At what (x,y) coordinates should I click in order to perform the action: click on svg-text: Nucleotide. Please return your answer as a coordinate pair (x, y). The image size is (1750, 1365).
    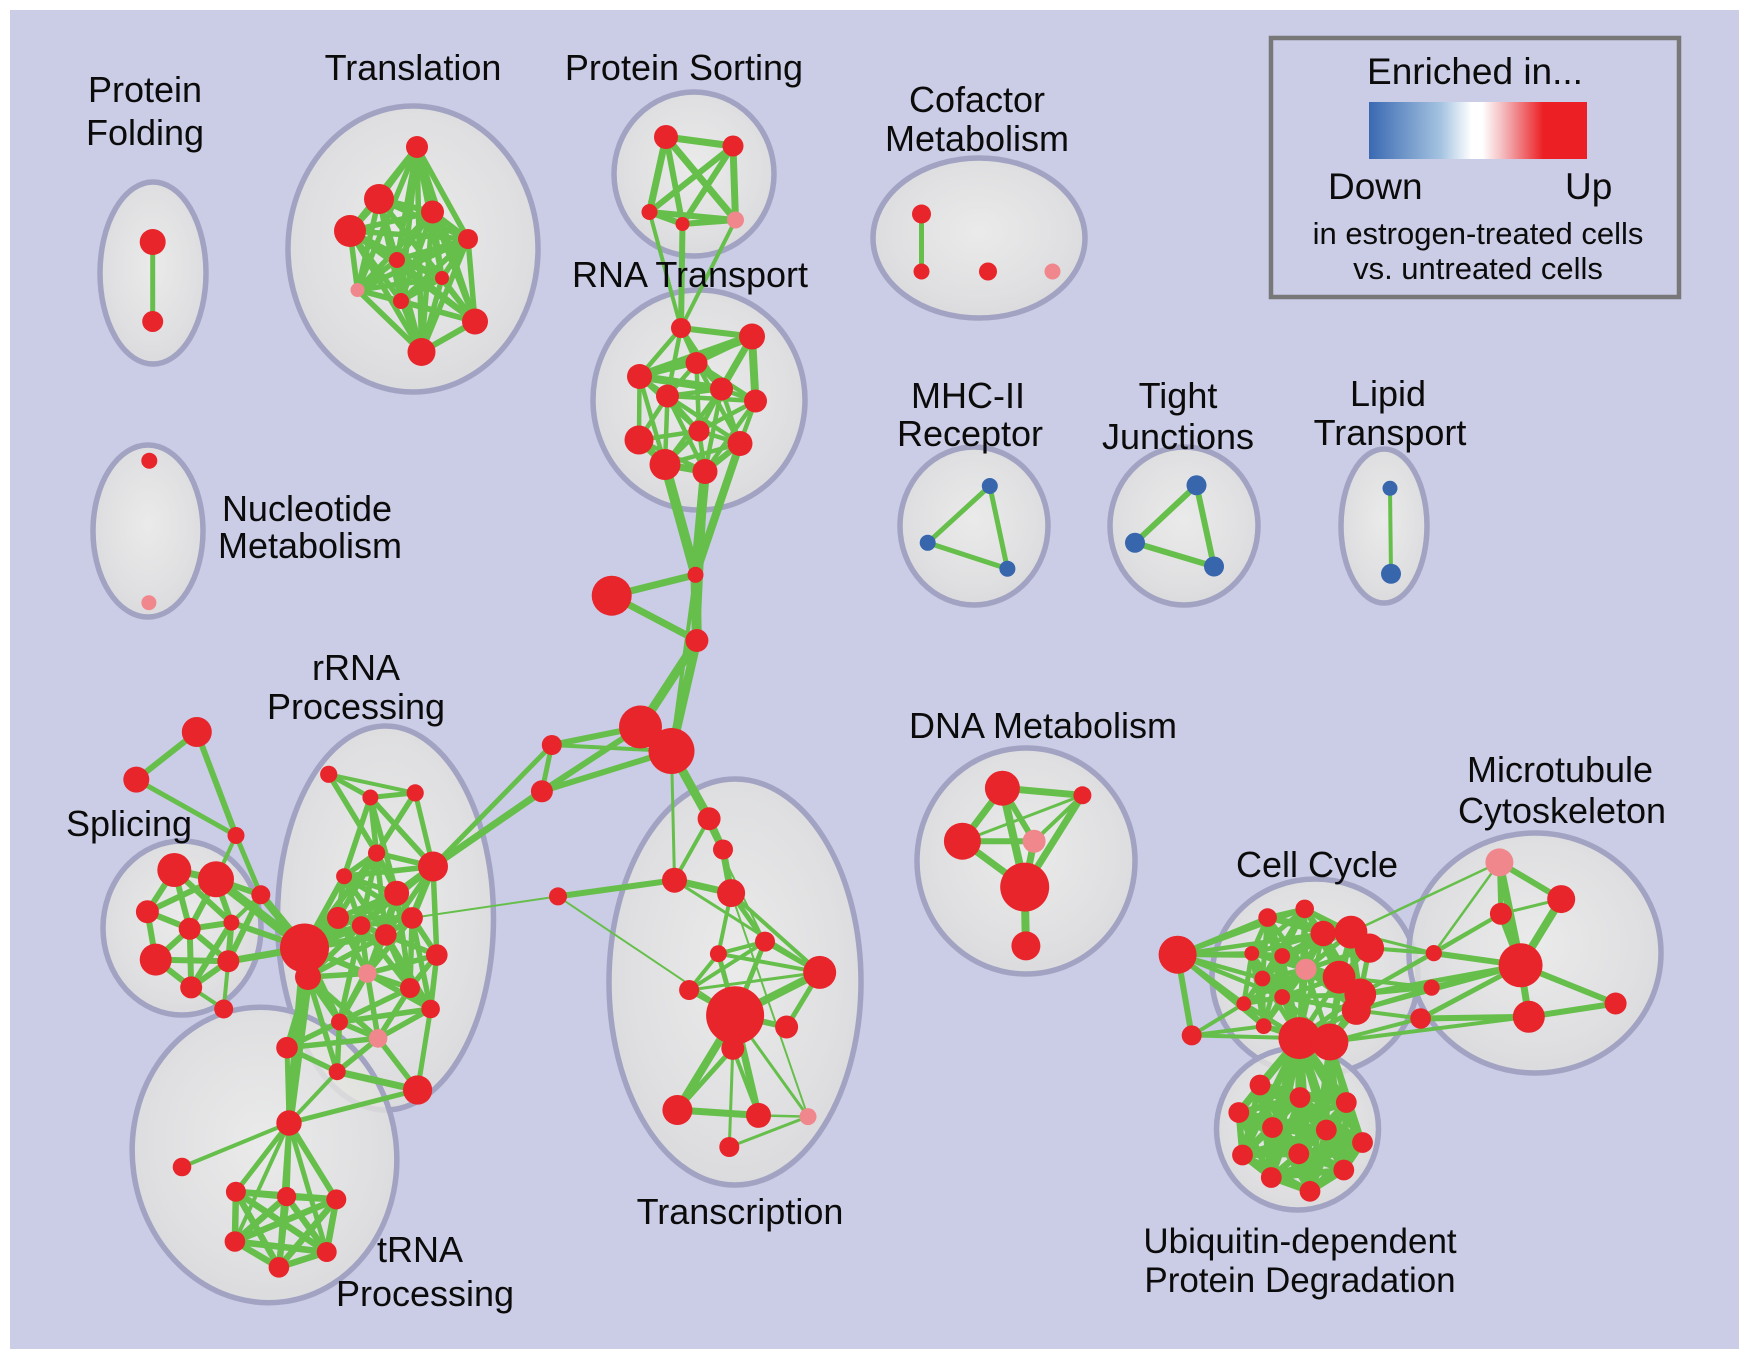
    Looking at the image, I should click on (307, 508).